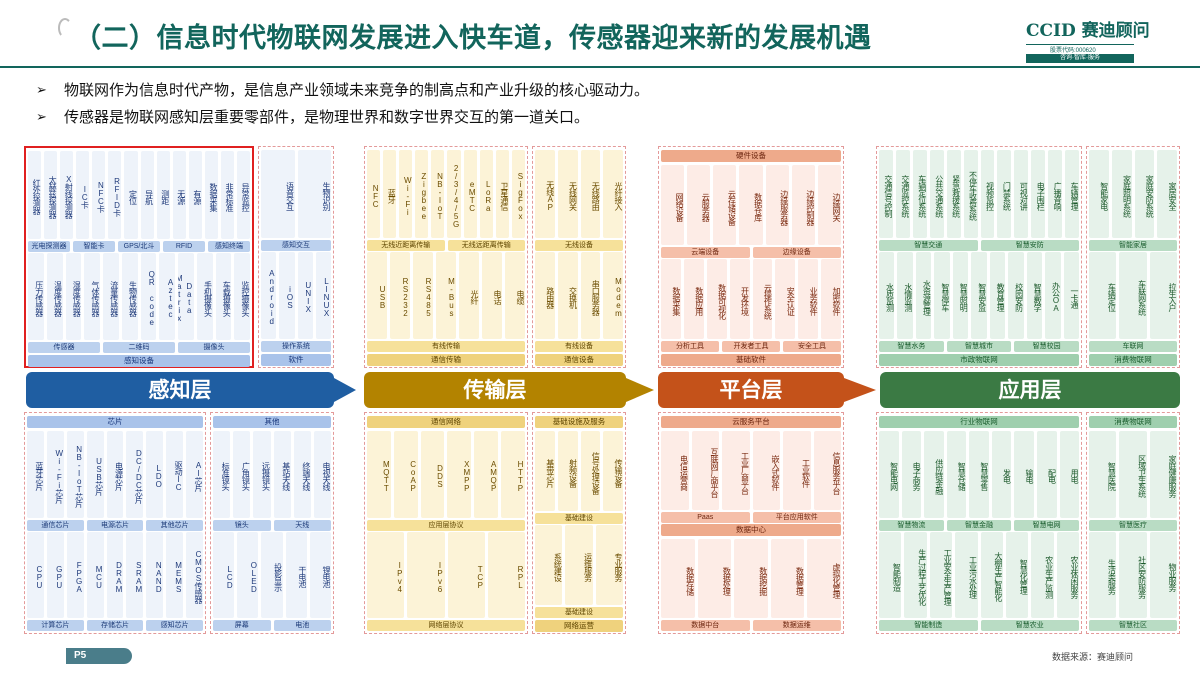  What do you see at coordinates (690, 346) in the screenshot?
I see `category-label: 分析工具` at bounding box center [690, 346].